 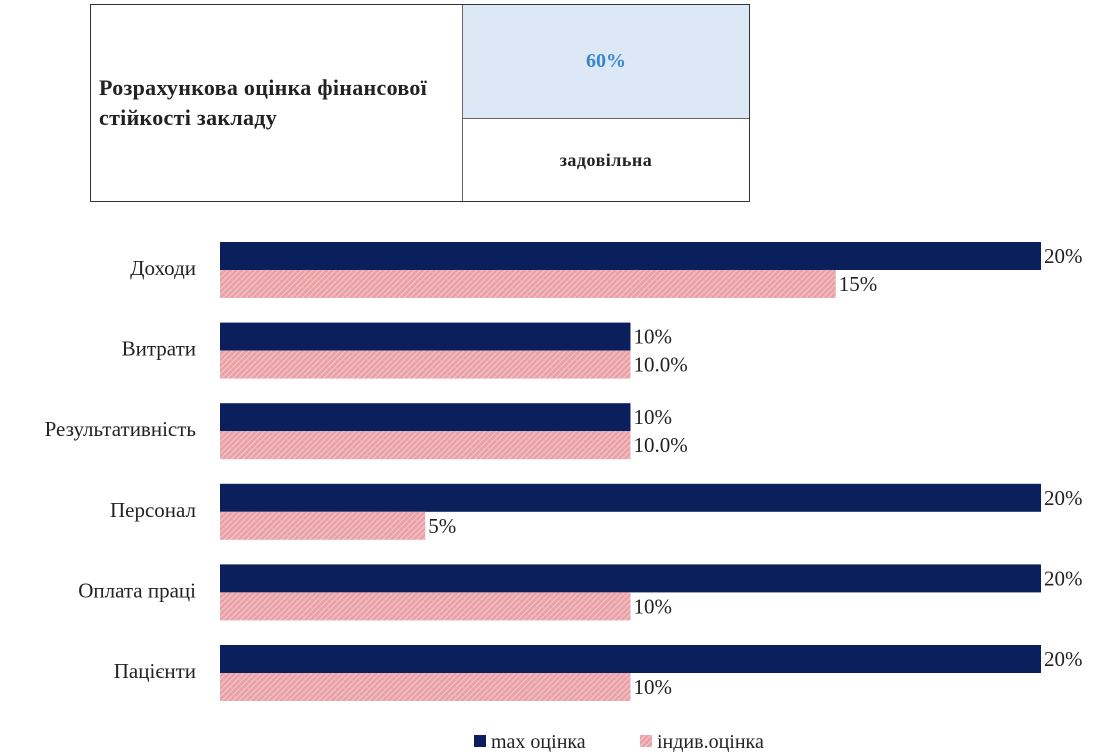 What do you see at coordinates (538, 741) in the screenshot?
I see `legend-label: max оцінка` at bounding box center [538, 741].